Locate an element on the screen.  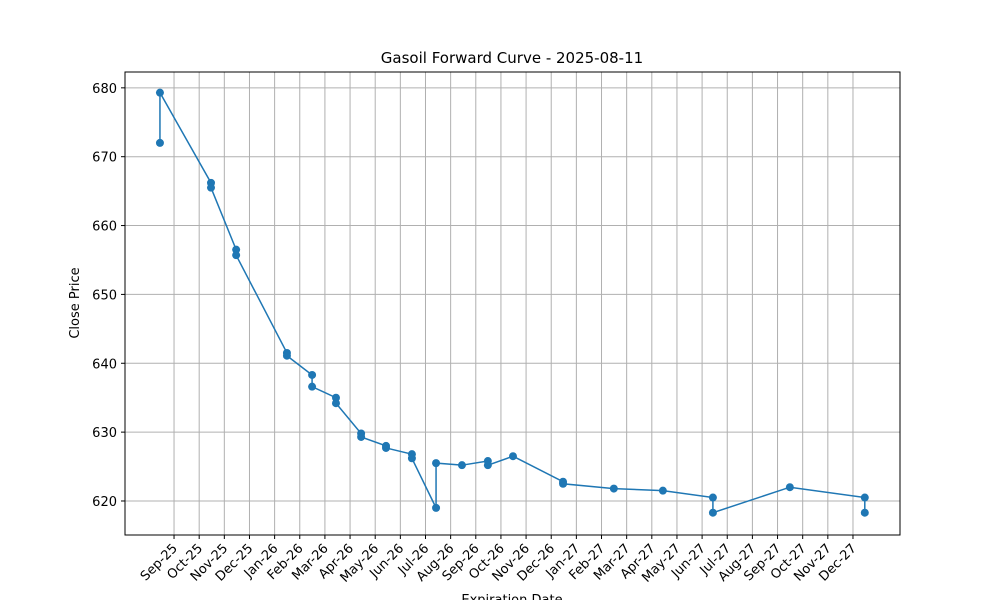
y-tick-label: 630 is located at coordinates (104, 433).